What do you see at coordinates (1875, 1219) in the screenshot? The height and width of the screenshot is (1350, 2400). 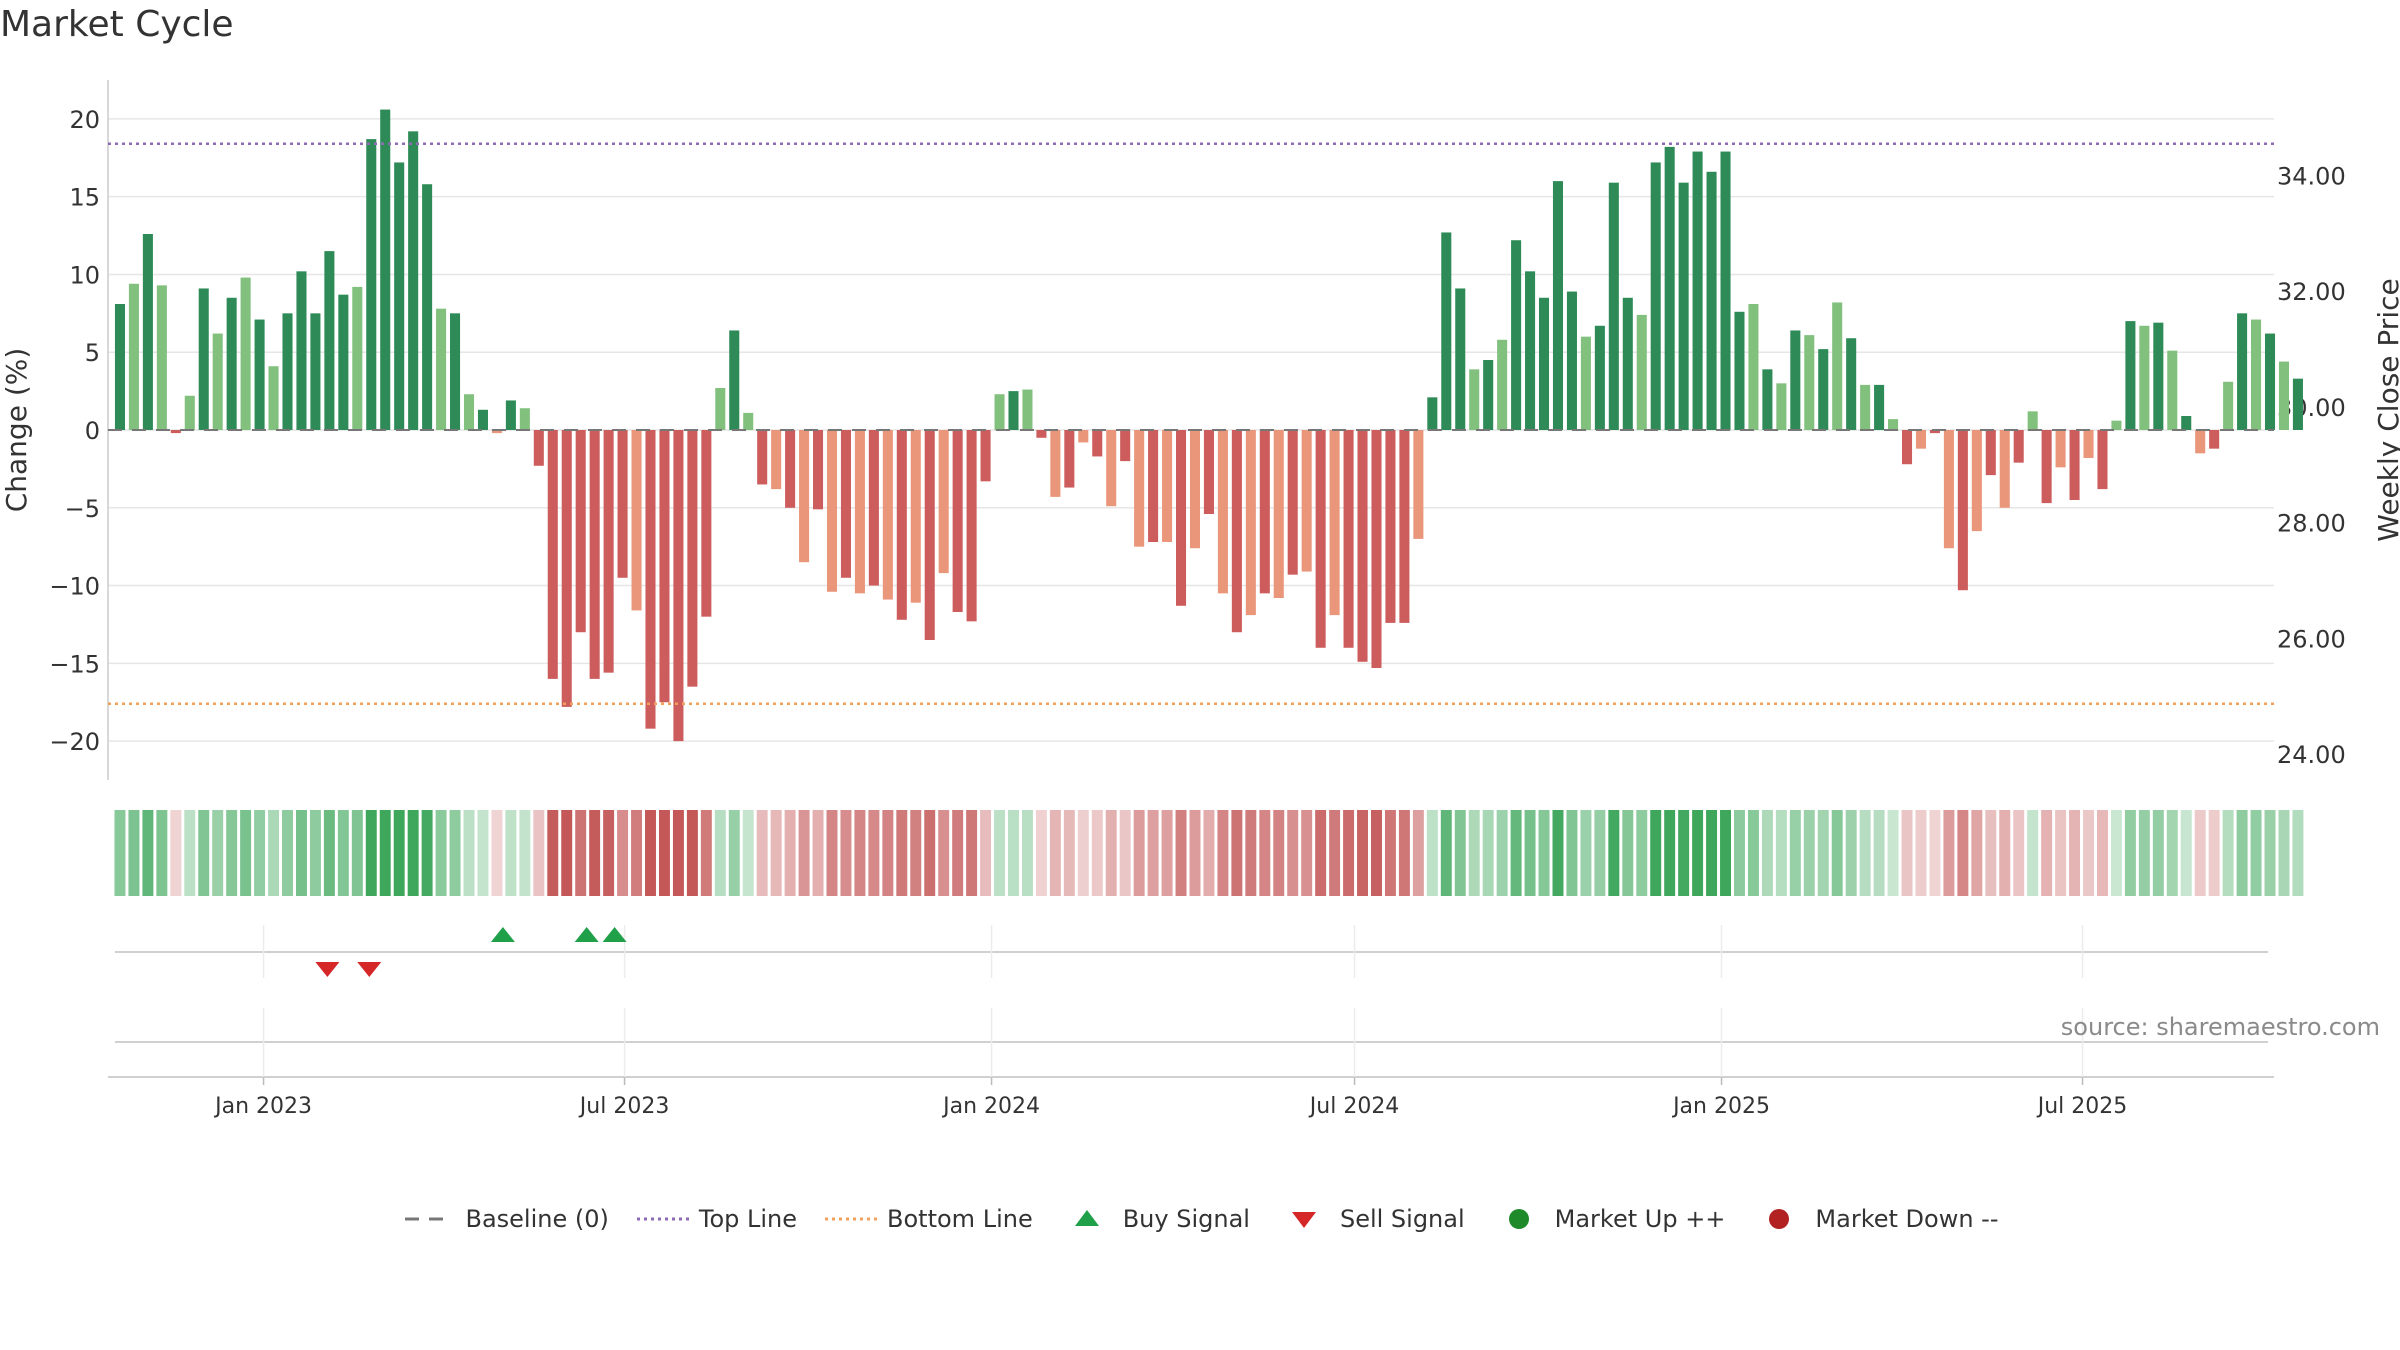 I see `legend-item-market-down: Market Down --` at bounding box center [1875, 1219].